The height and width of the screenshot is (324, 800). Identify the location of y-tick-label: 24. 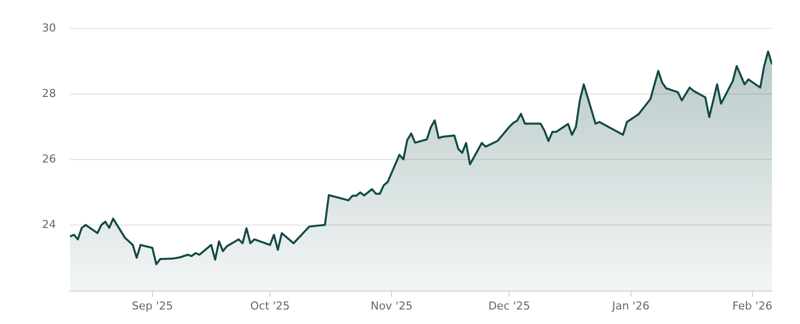
(49, 225).